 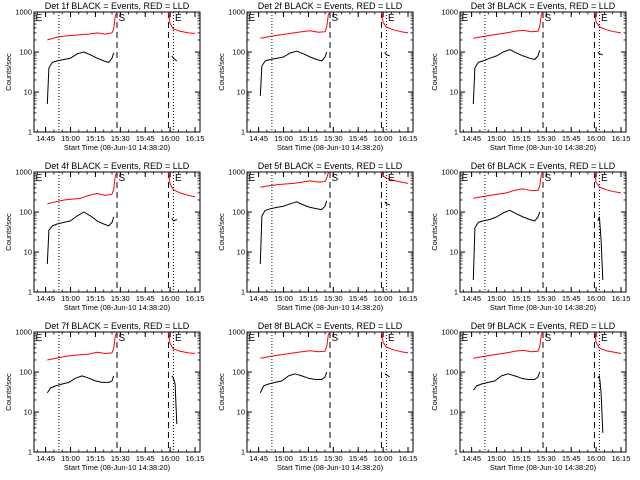 What do you see at coordinates (117, 326) in the screenshot?
I see `plot-title: Det 7f BLACK = Events, RED = LLD` at bounding box center [117, 326].